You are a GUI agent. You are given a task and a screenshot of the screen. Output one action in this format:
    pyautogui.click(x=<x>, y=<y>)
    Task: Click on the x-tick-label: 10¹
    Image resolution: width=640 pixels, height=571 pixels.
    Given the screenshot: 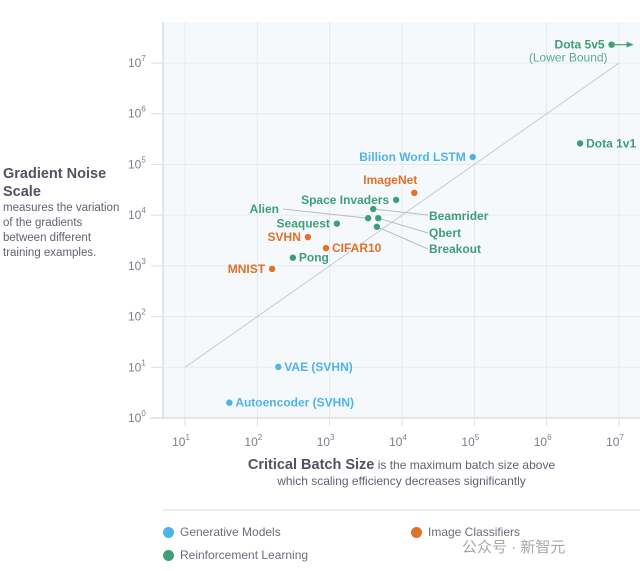 What is the action you would take?
    pyautogui.click(x=181, y=441)
    